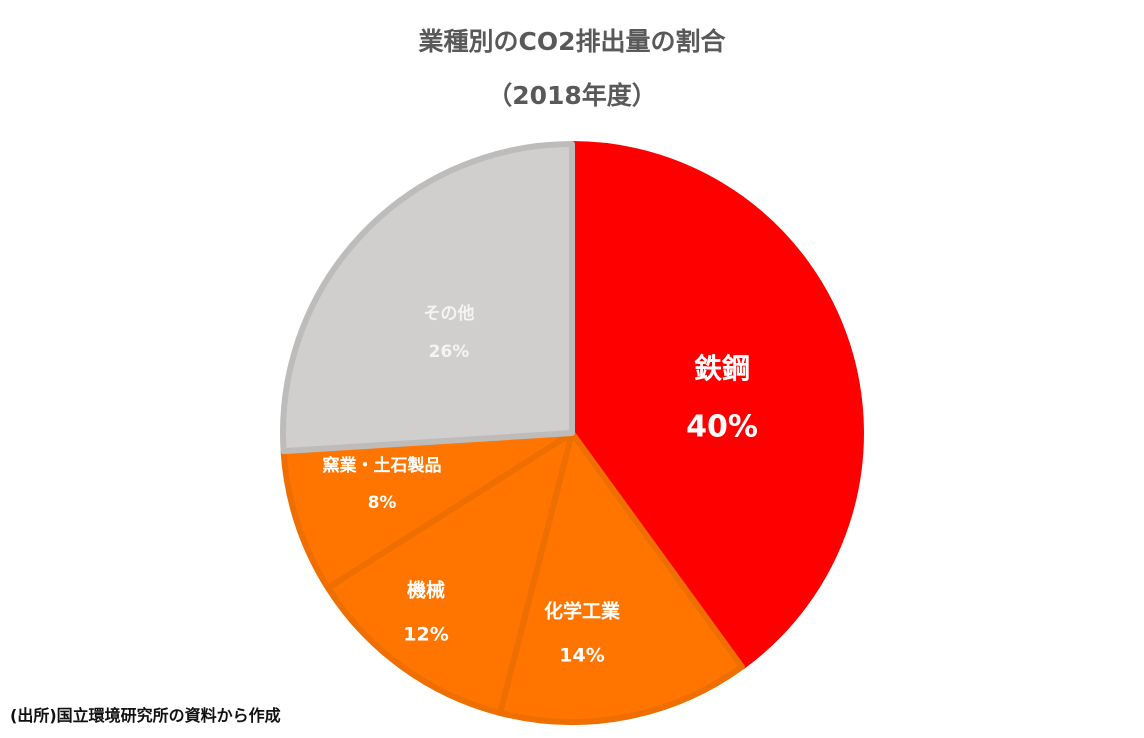  What do you see at coordinates (382, 465) in the screenshot?
I see `category-label: 窯業・土石製品` at bounding box center [382, 465].